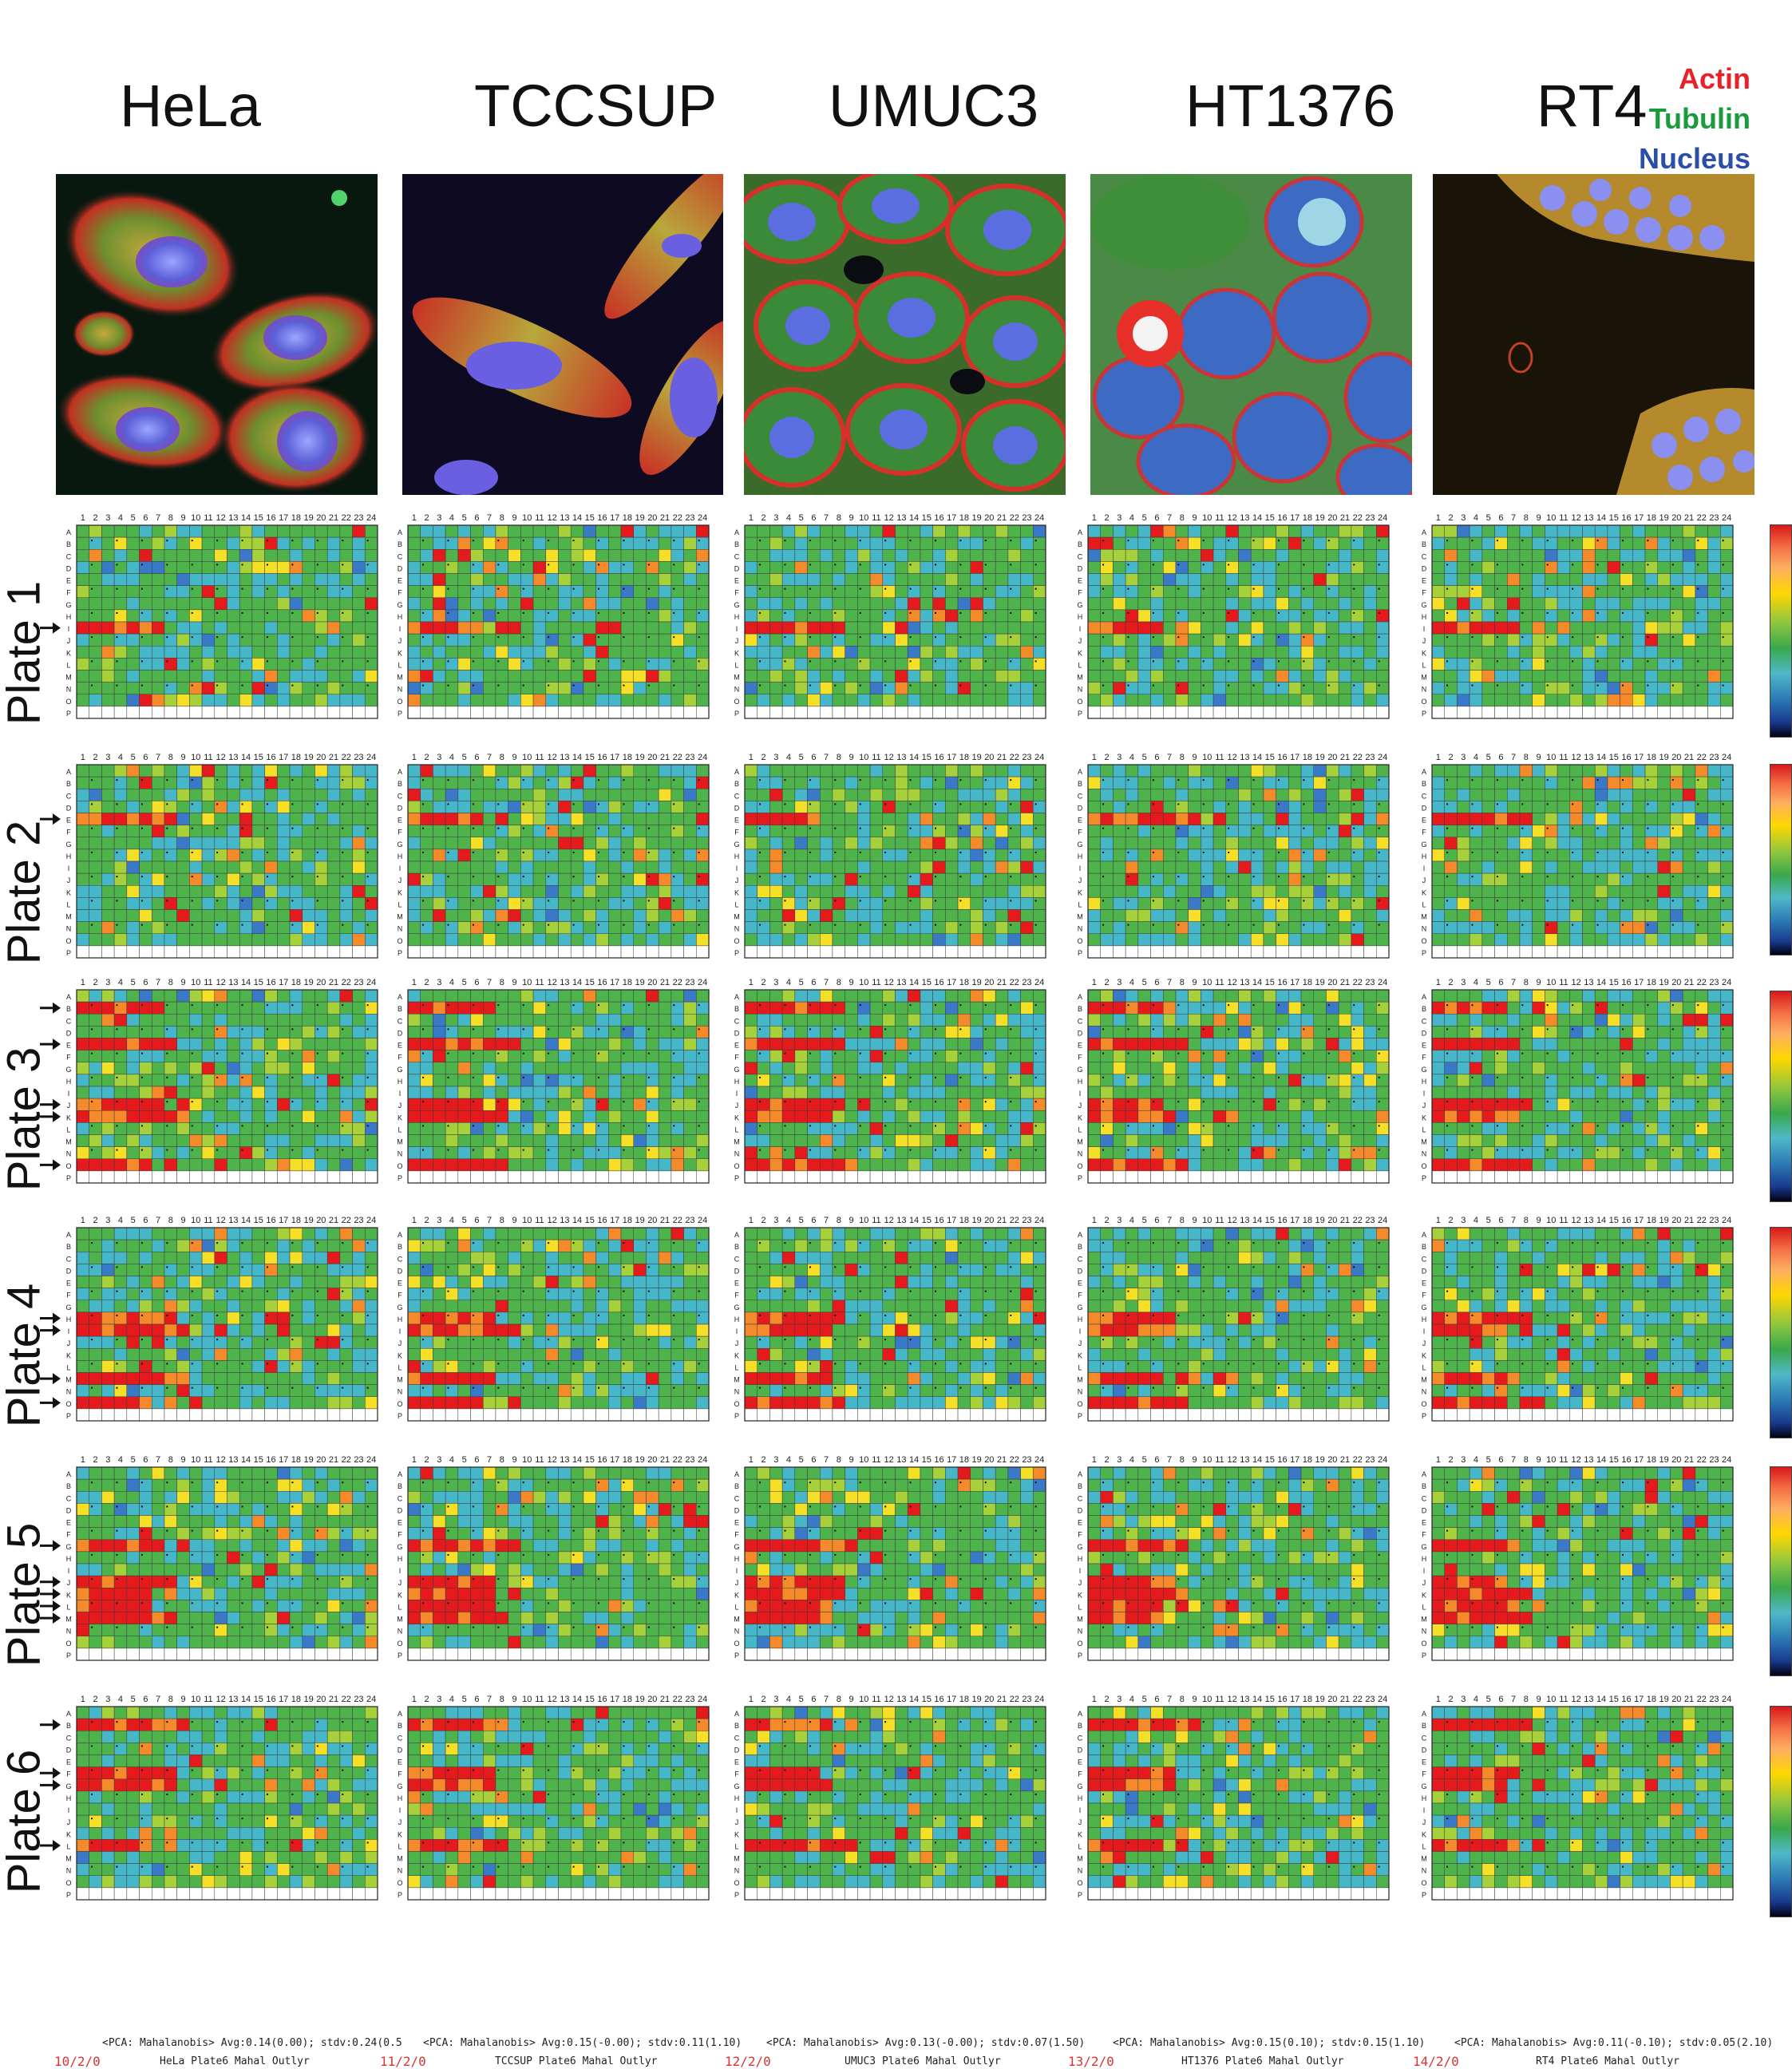 This screenshot has width=1792, height=2069. I want to click on column-number-label: 21, so click(1345, 518).